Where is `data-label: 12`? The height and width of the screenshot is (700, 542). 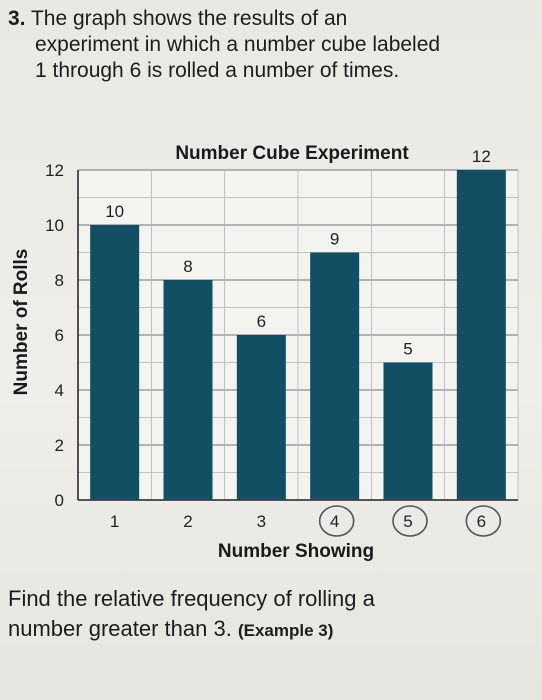 data-label: 12 is located at coordinates (481, 156).